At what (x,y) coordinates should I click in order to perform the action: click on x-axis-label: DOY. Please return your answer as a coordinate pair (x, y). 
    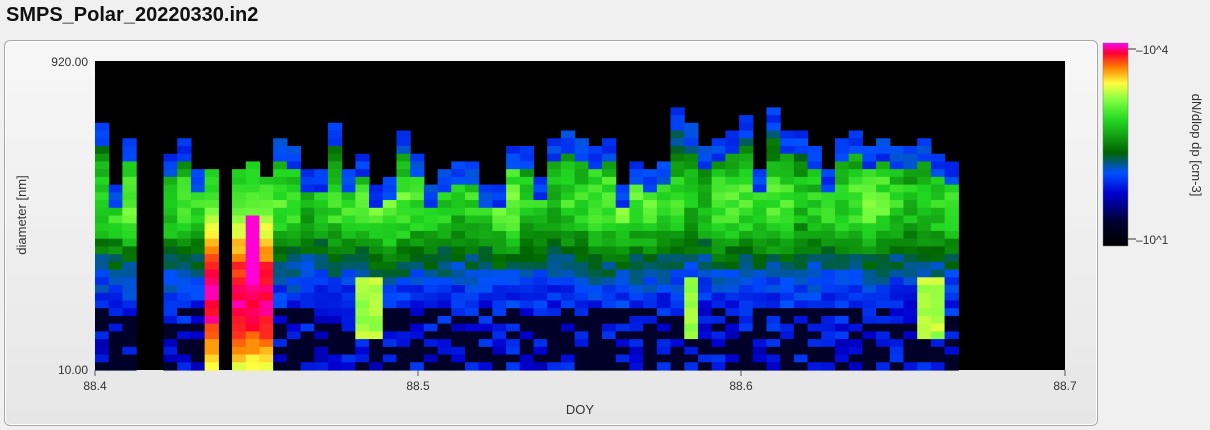
    Looking at the image, I should click on (580, 409).